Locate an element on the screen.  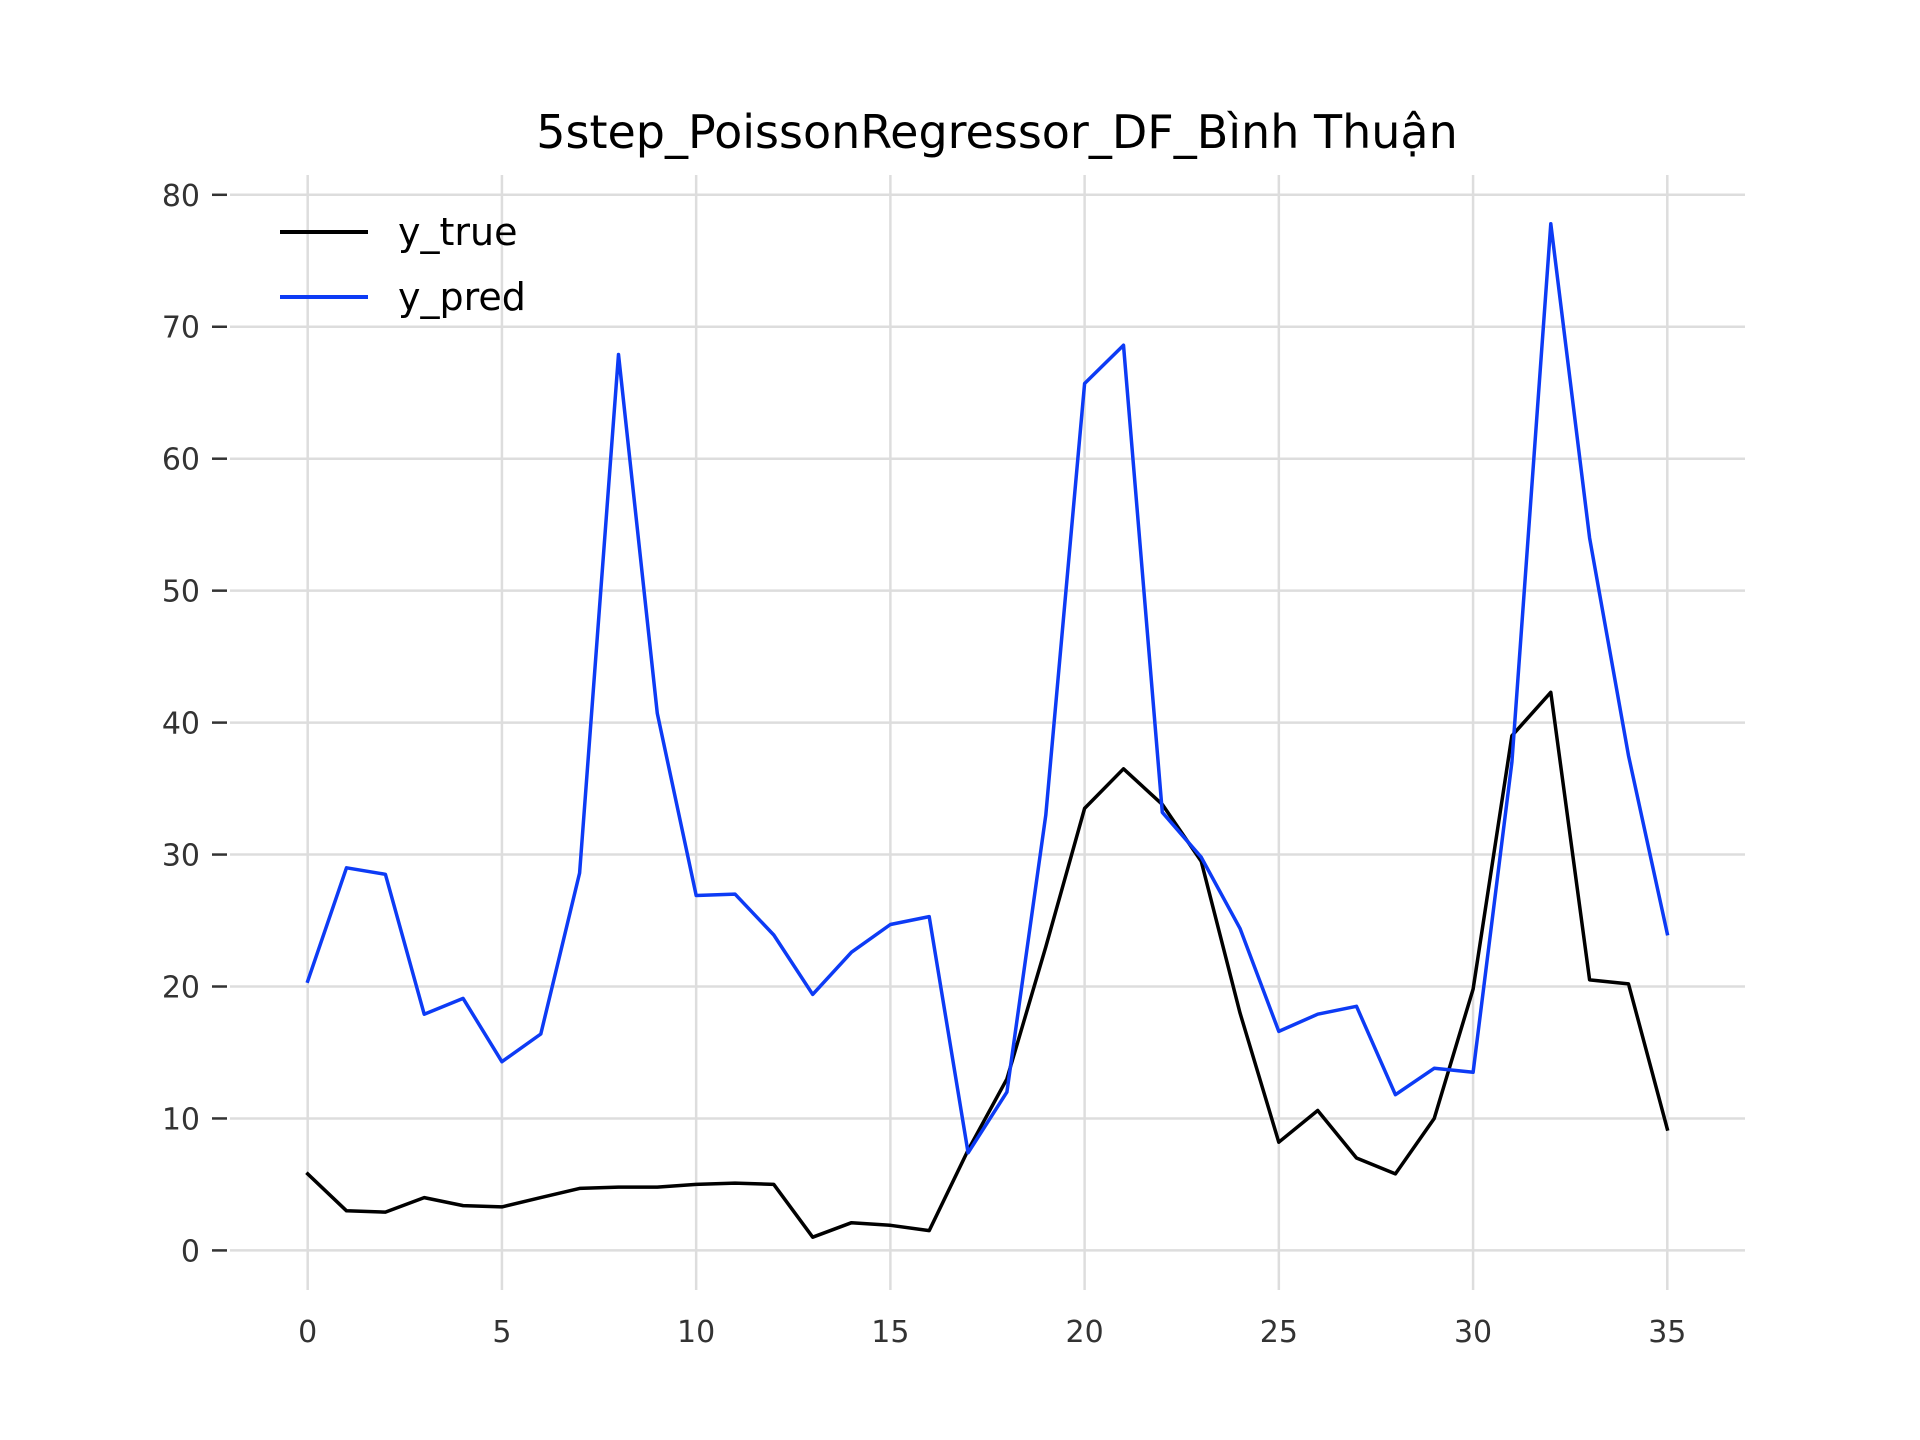
y-tick-label: 20 is located at coordinates (181, 988).